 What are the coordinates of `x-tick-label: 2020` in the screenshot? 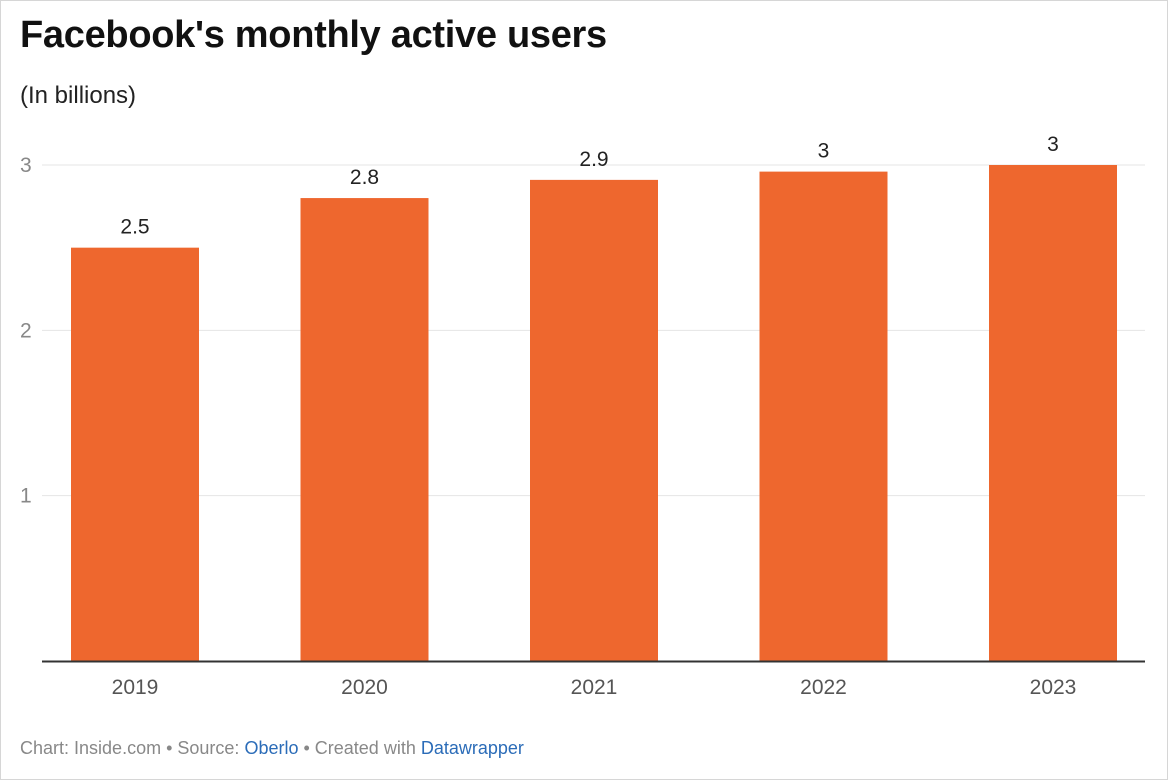 It's located at (364, 687).